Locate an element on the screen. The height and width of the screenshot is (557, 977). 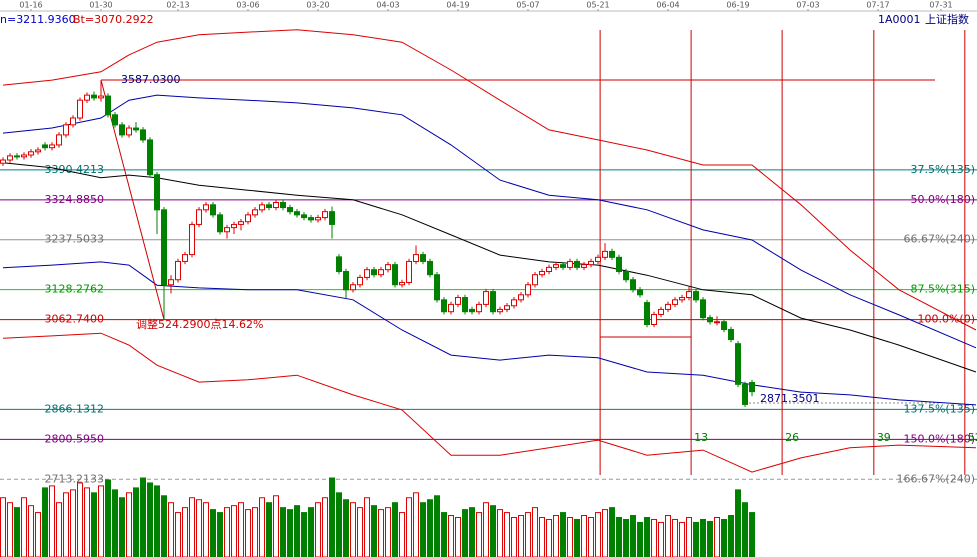
cycle-label: 39 is located at coordinates (884, 437).